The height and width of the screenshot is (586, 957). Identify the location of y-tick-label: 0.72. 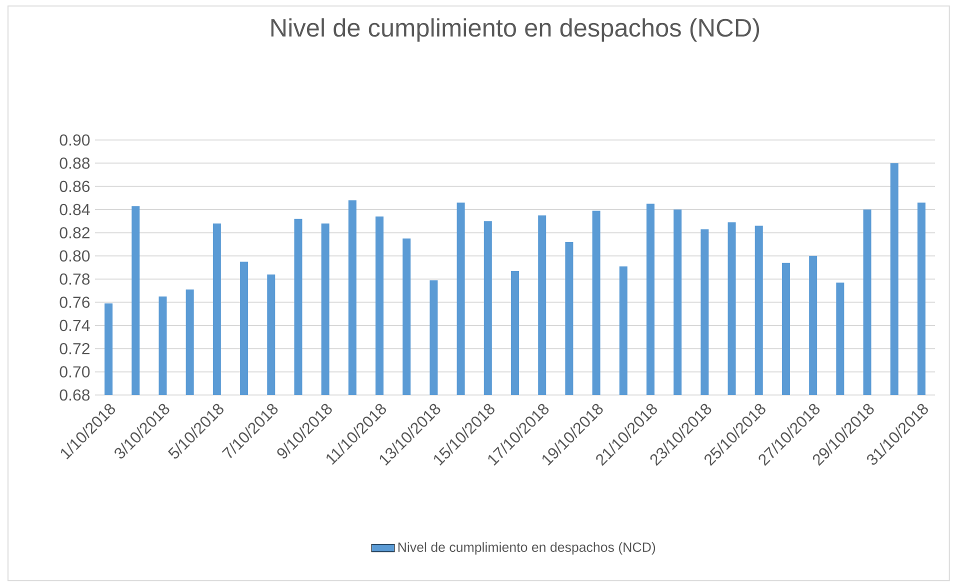
(75, 348).